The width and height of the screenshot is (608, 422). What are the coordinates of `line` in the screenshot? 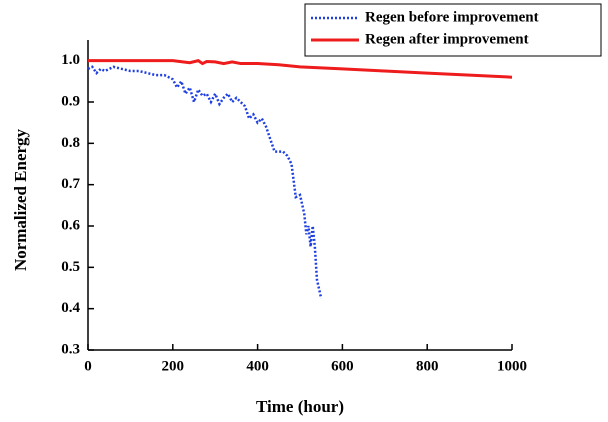 It's located at (300, 69).